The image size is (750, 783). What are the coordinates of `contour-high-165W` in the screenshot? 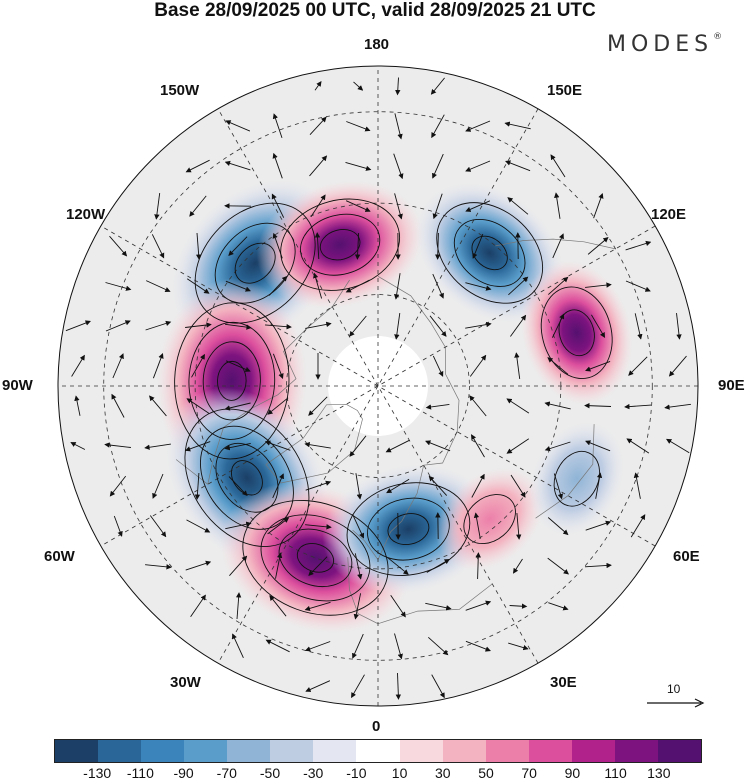 It's located at (340, 245).